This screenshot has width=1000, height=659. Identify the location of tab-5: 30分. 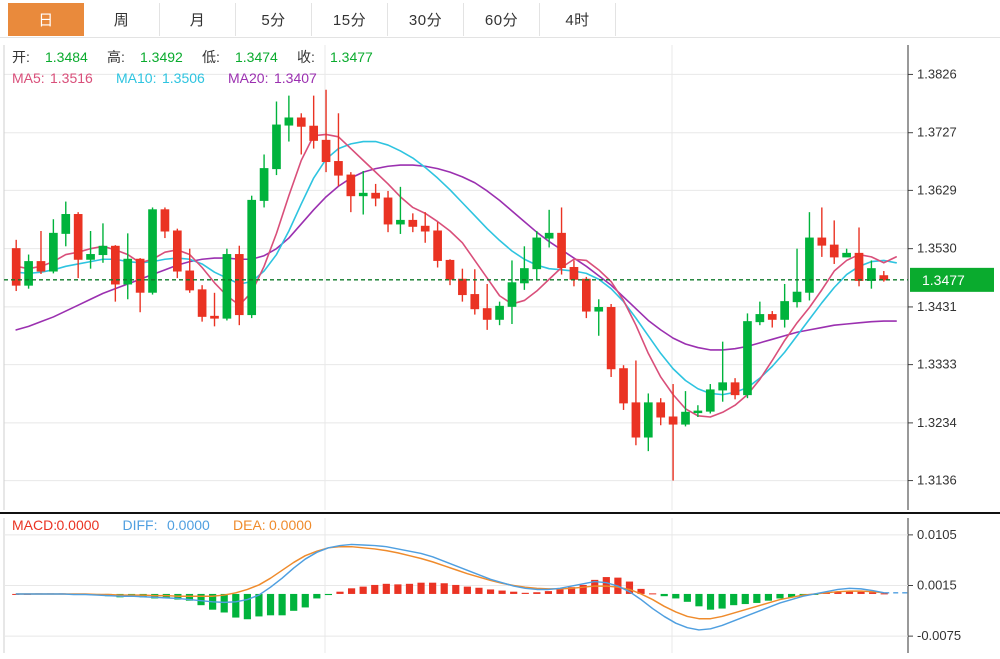
(426, 19).